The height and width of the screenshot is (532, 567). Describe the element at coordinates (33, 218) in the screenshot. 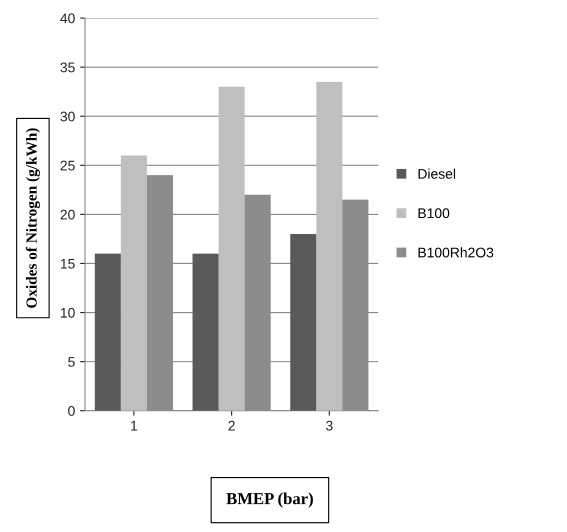

I see `y-axis-title: Oxides of Nitrogen (g/kWh)` at that location.